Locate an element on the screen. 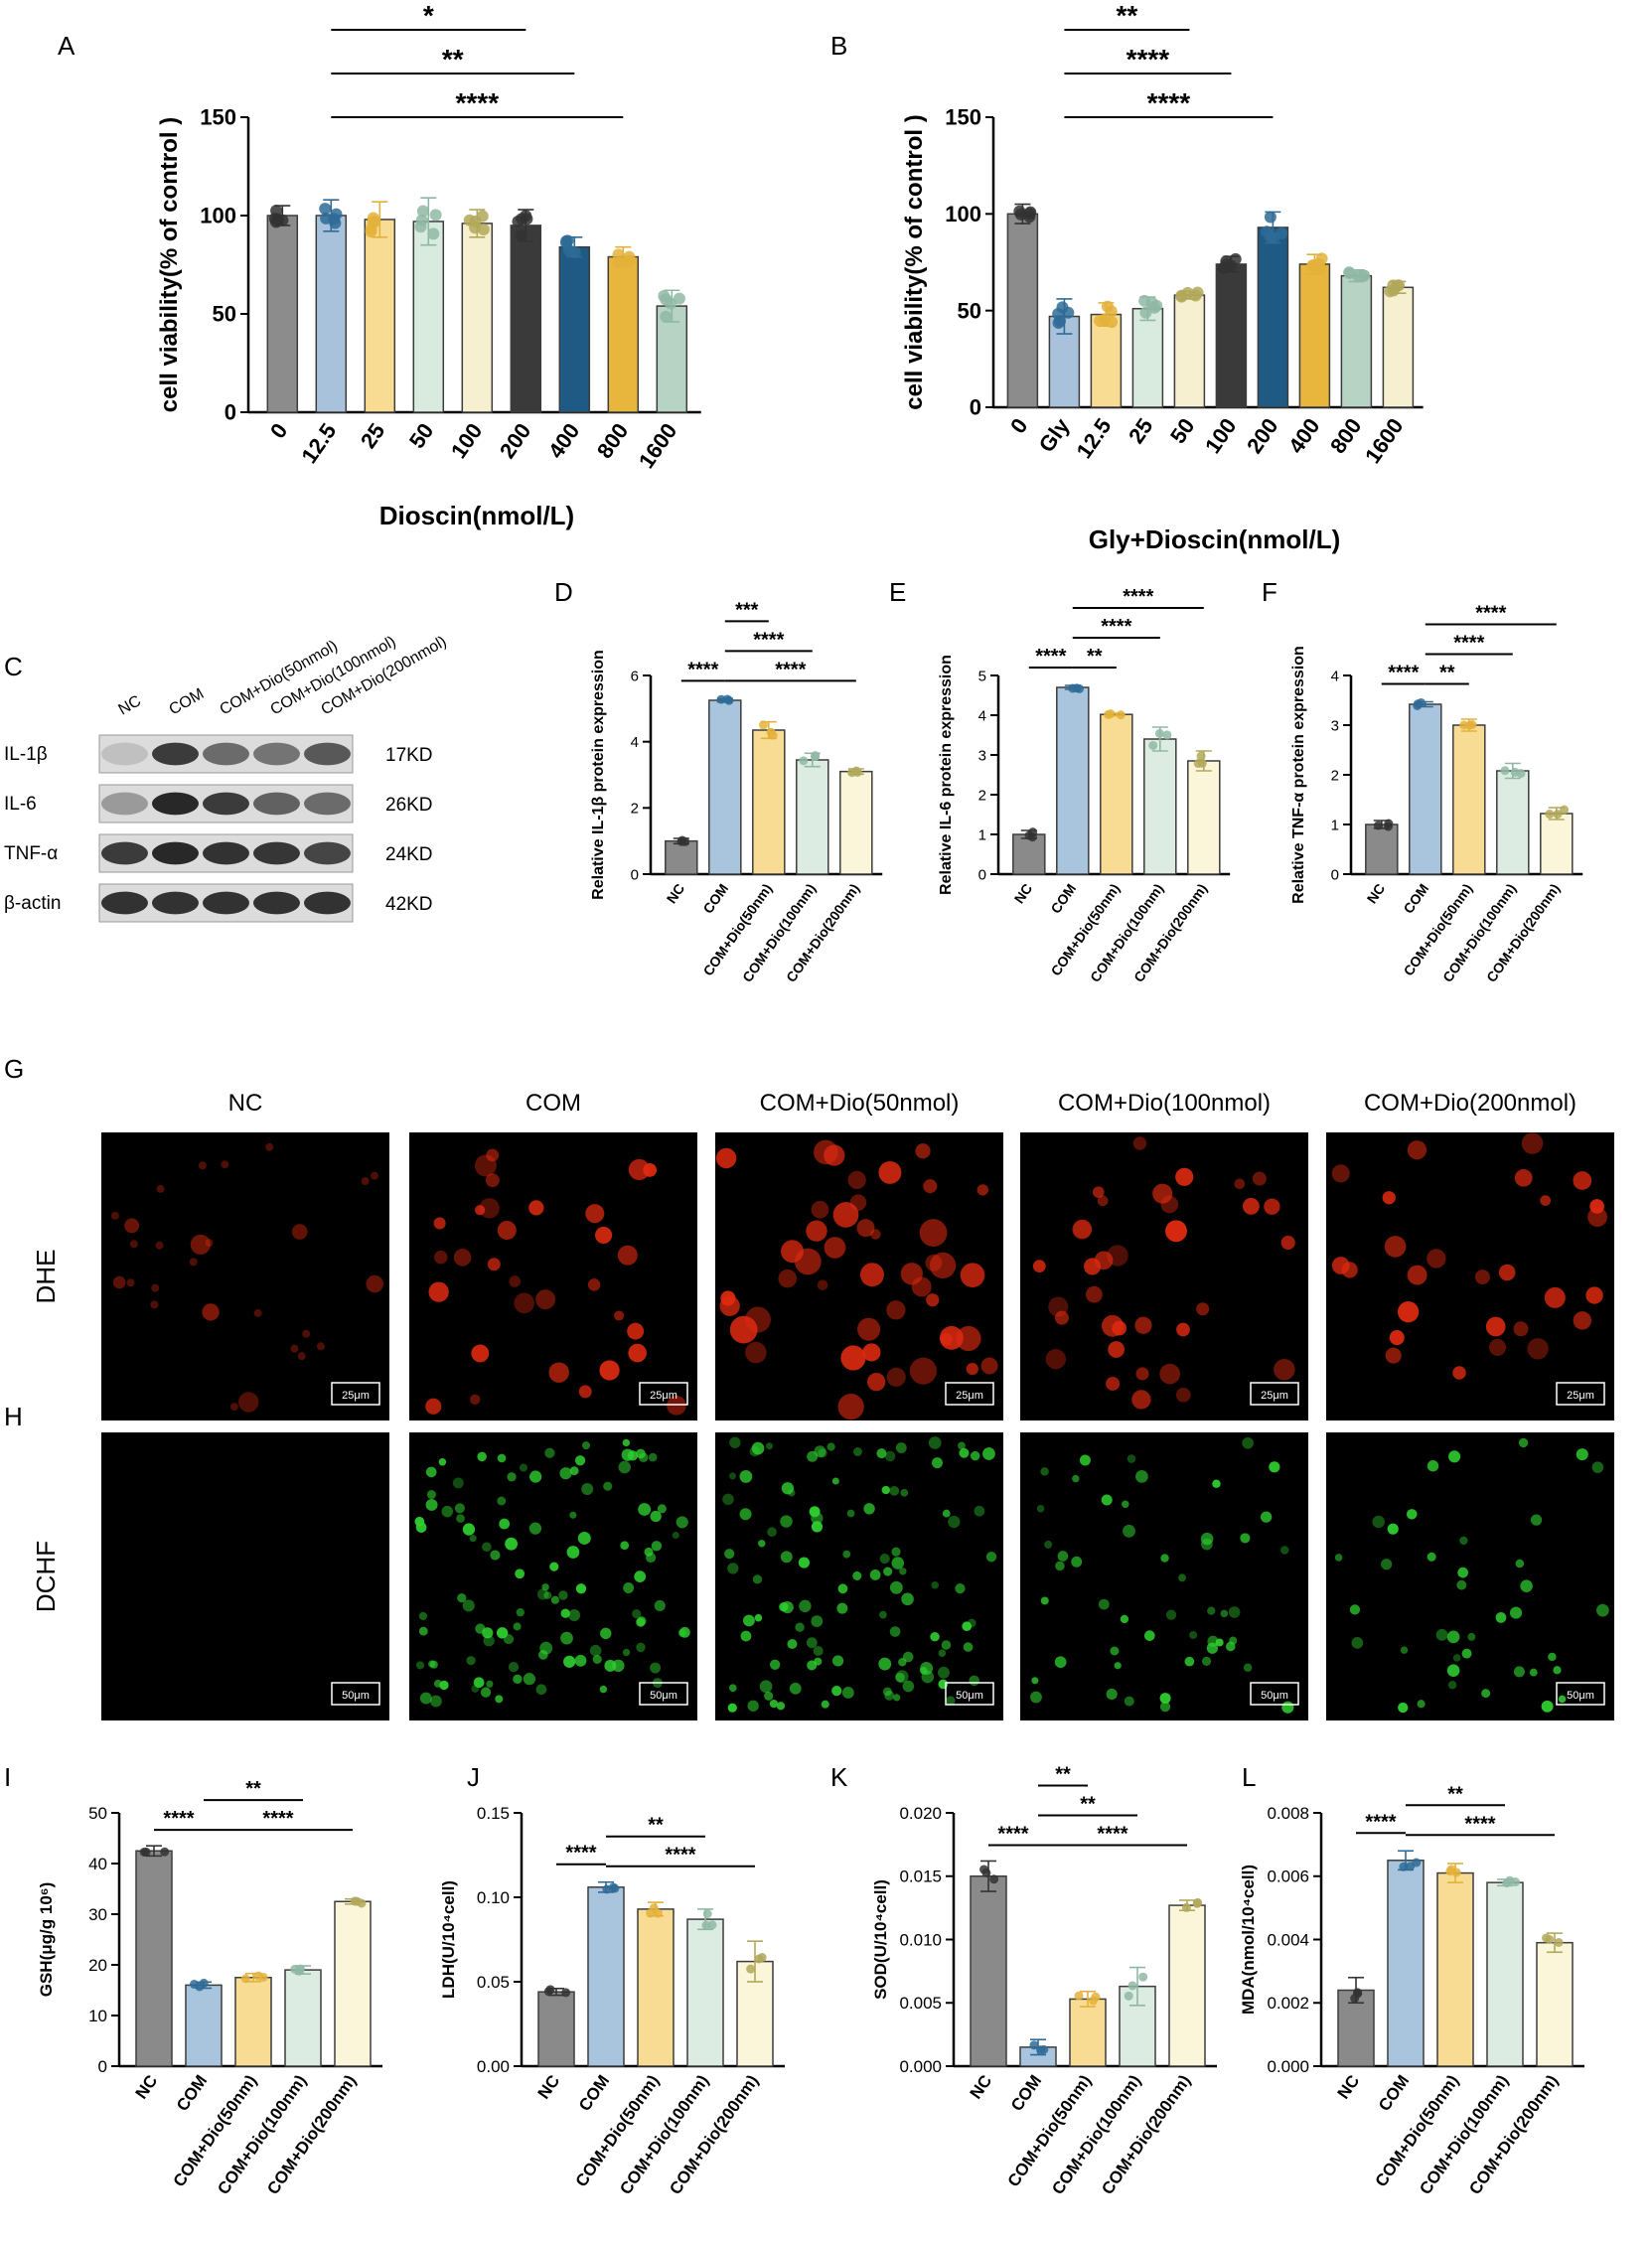 The width and height of the screenshot is (1652, 2242). y-tick-label: 0.020 is located at coordinates (921, 1813).